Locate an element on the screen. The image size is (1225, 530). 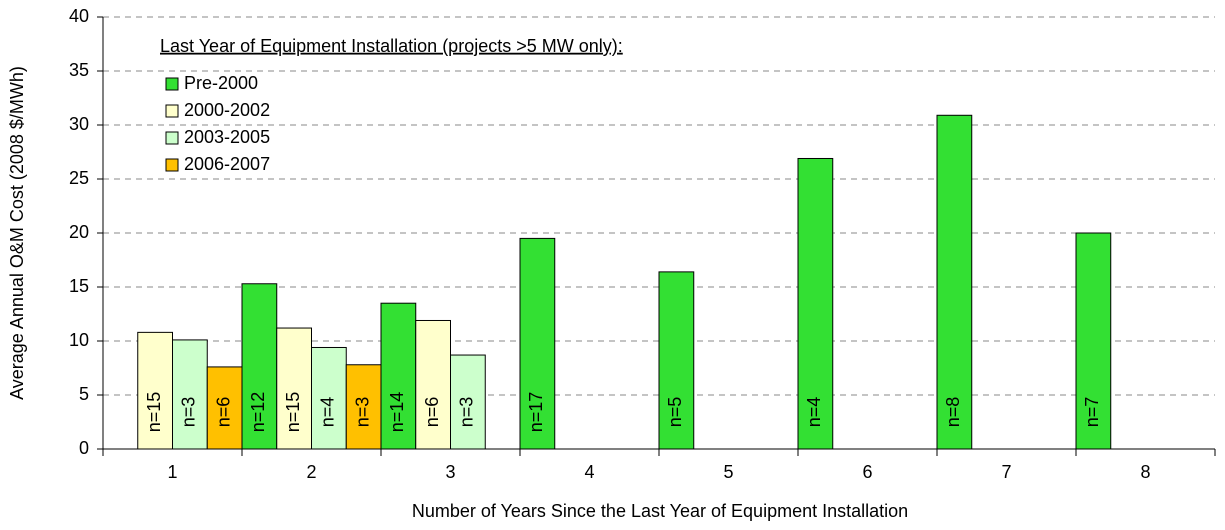
y-tick-label: 0 is located at coordinates (84, 448).